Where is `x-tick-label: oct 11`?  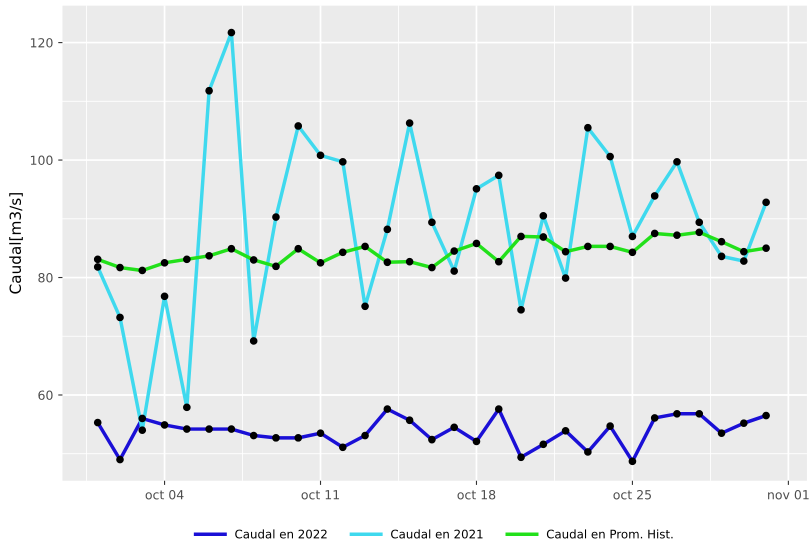 x-tick-label: oct 11 is located at coordinates (321, 495).